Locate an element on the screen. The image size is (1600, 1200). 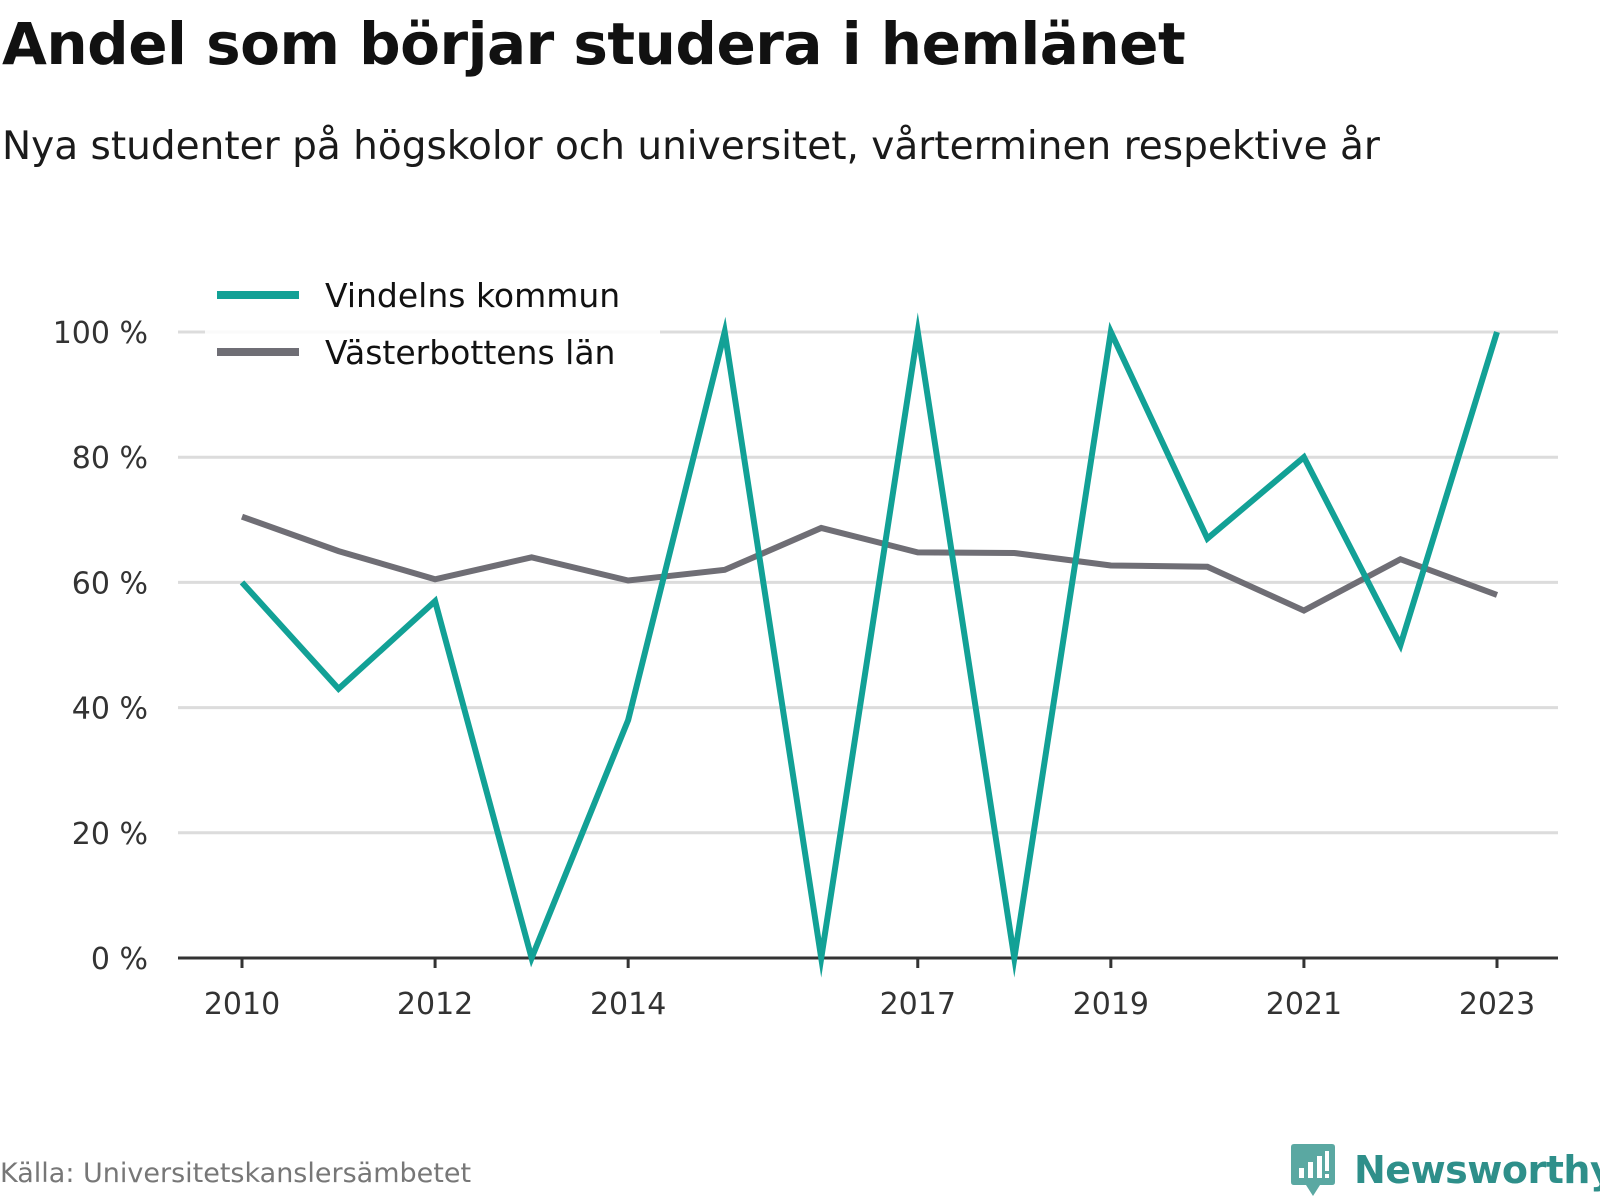
x-axis-tick-labels: 2010 2012 2014 2017 2019 2021 2023 is located at coordinates (869, 990).